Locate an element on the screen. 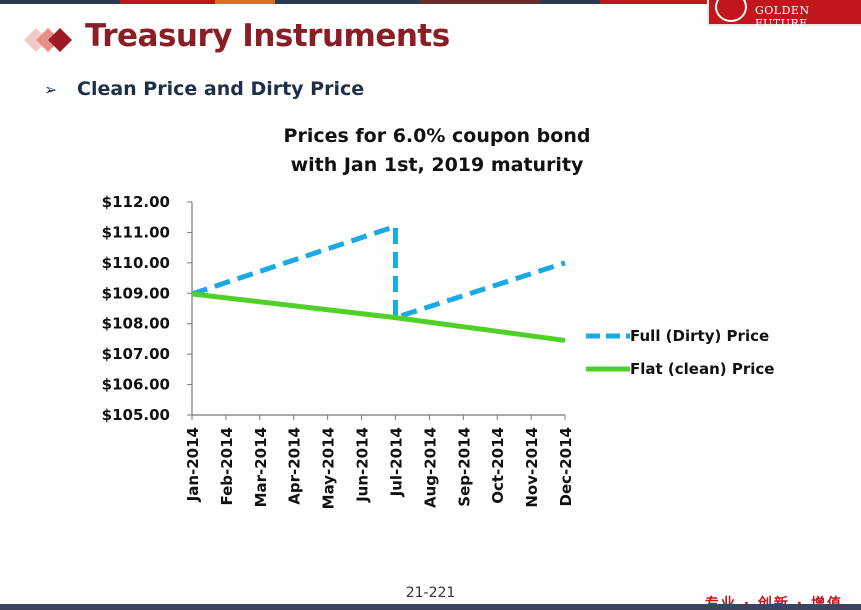  y-tick-label: $106.00 is located at coordinates (136, 385).